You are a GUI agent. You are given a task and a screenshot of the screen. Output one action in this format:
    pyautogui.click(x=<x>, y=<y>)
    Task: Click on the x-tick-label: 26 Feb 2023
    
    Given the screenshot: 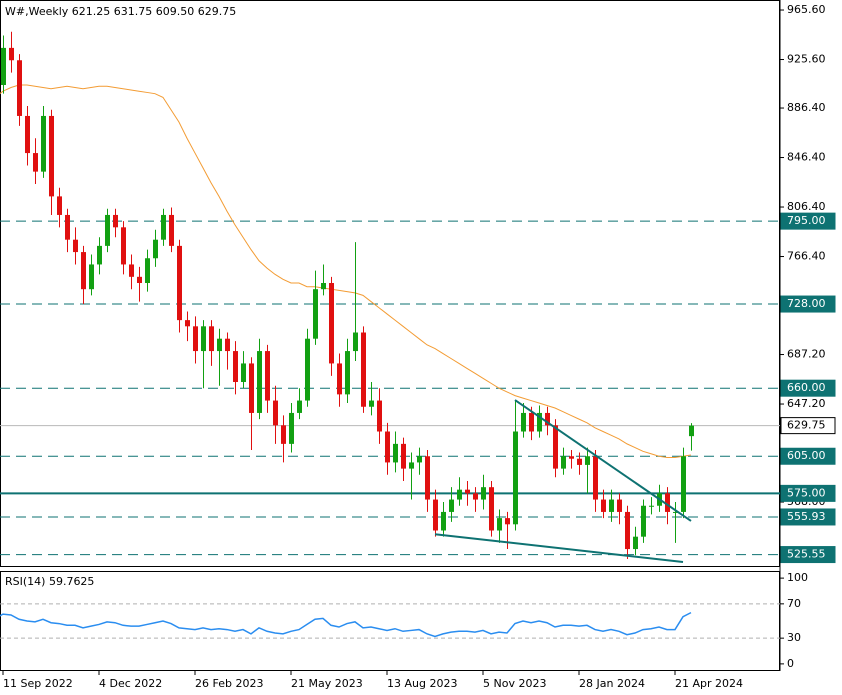 What is the action you would take?
    pyautogui.click(x=229, y=683)
    